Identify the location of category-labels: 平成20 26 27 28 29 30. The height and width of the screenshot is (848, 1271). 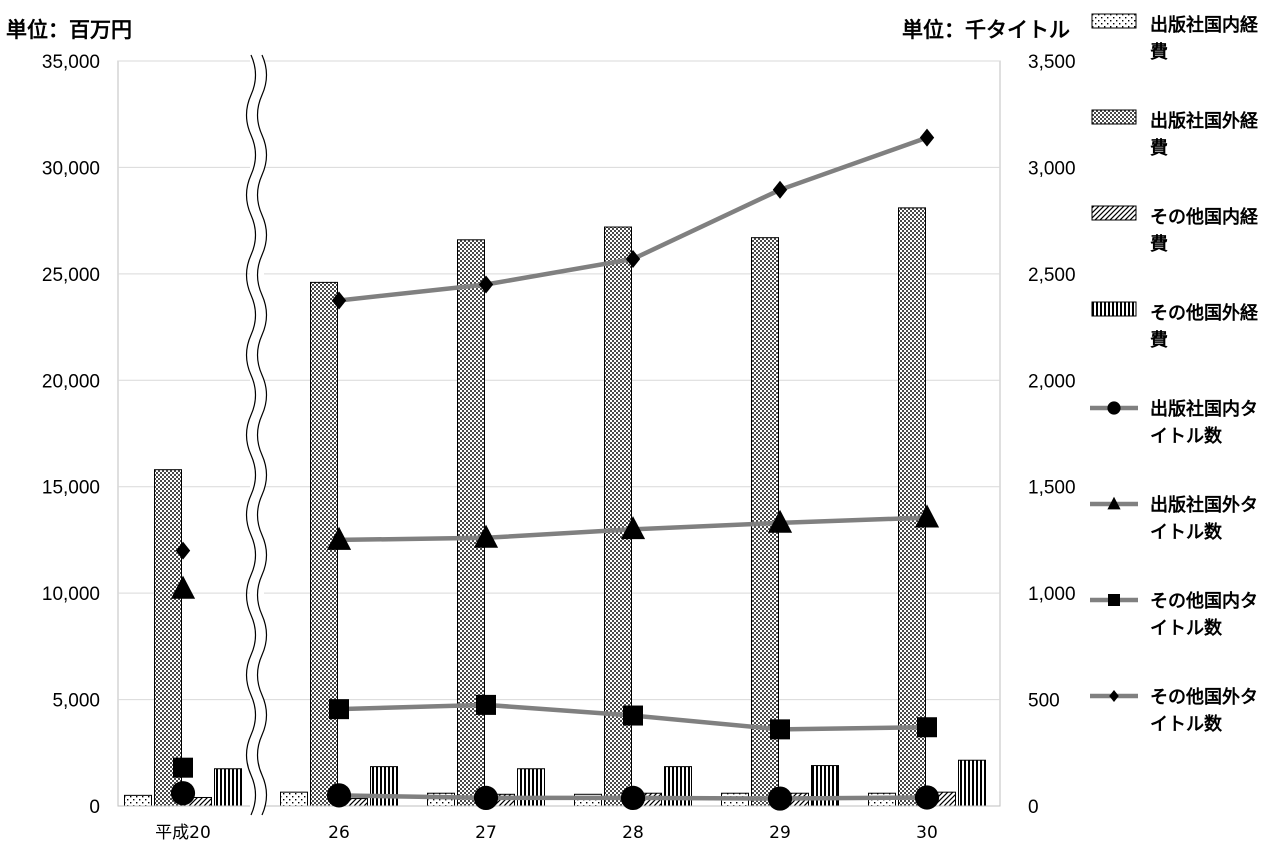
(546, 833).